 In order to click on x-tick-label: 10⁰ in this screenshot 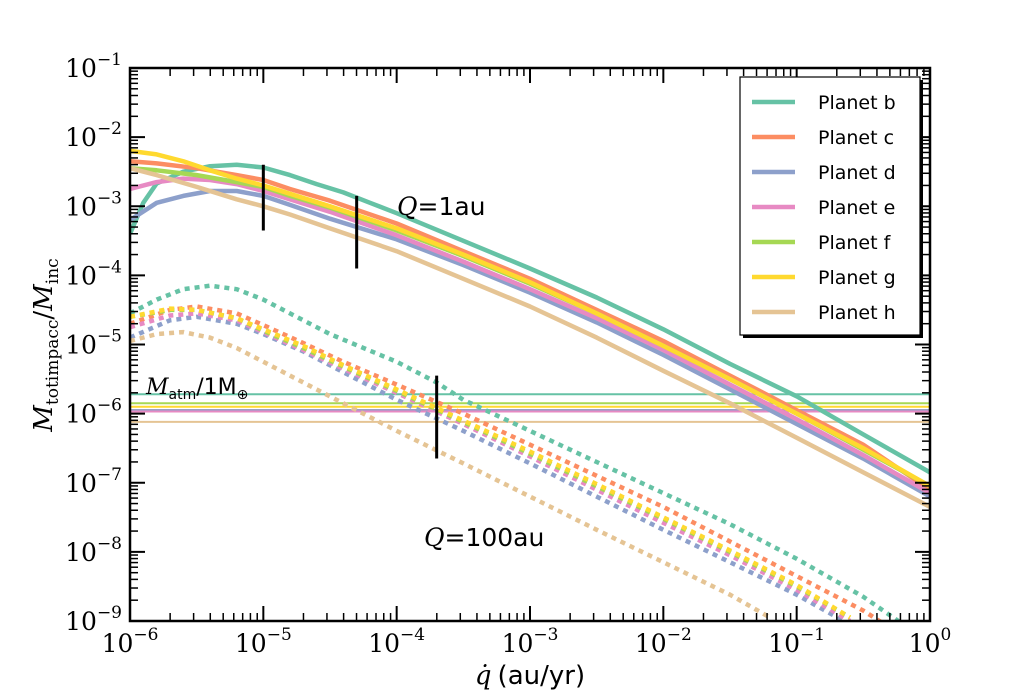, I will do `click(930, 641)`.